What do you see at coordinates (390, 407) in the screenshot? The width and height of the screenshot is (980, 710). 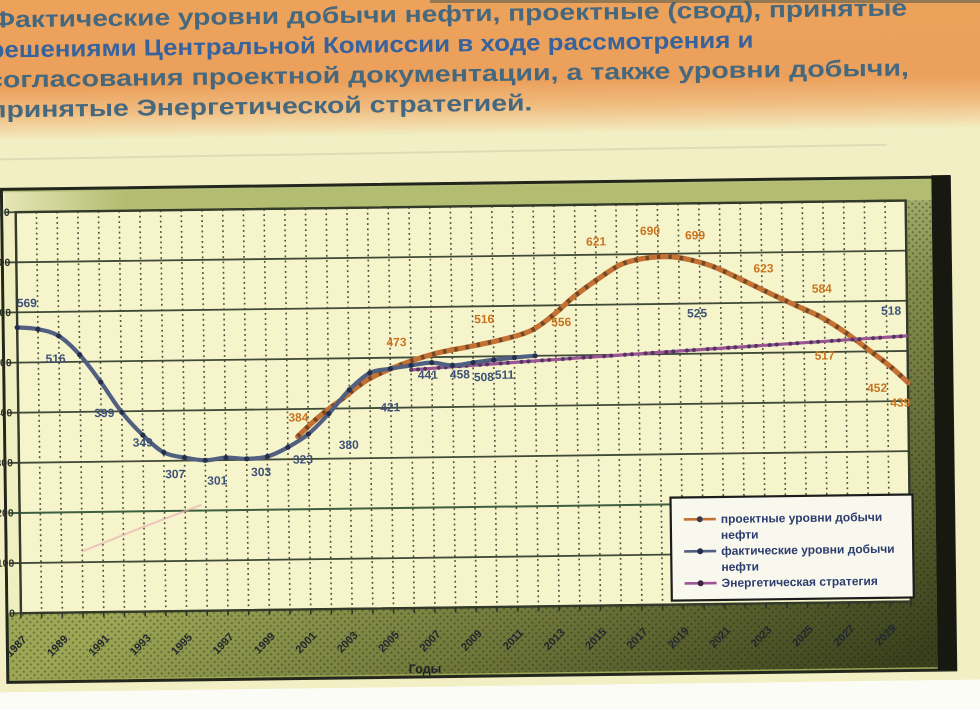 I see `svg-text: 421` at bounding box center [390, 407].